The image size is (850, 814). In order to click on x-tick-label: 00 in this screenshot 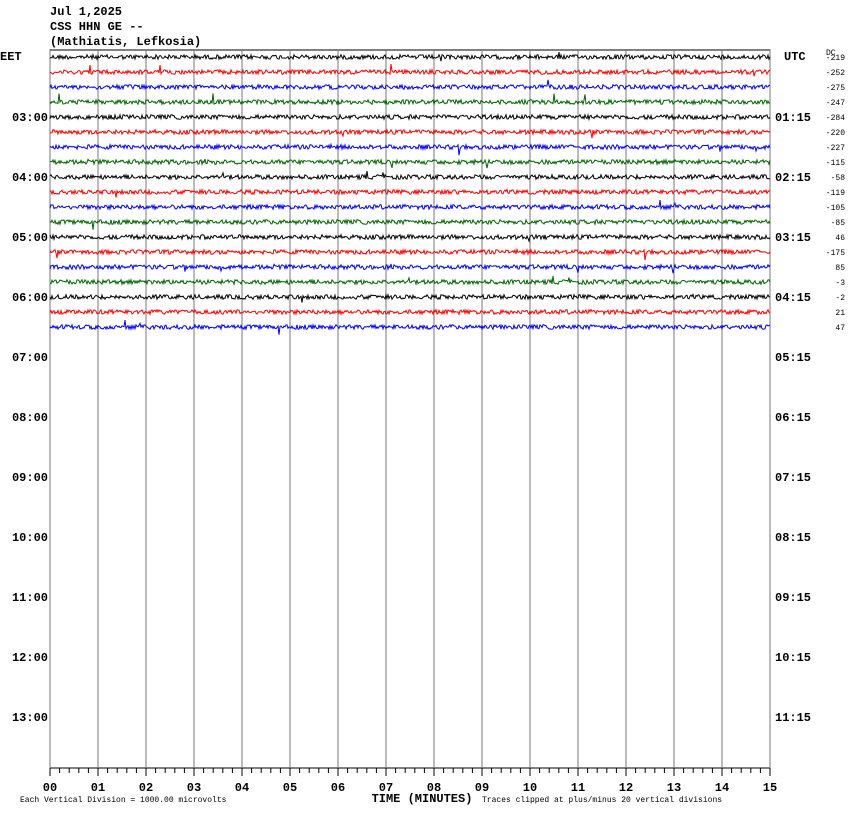, I will do `click(50, 788)`.